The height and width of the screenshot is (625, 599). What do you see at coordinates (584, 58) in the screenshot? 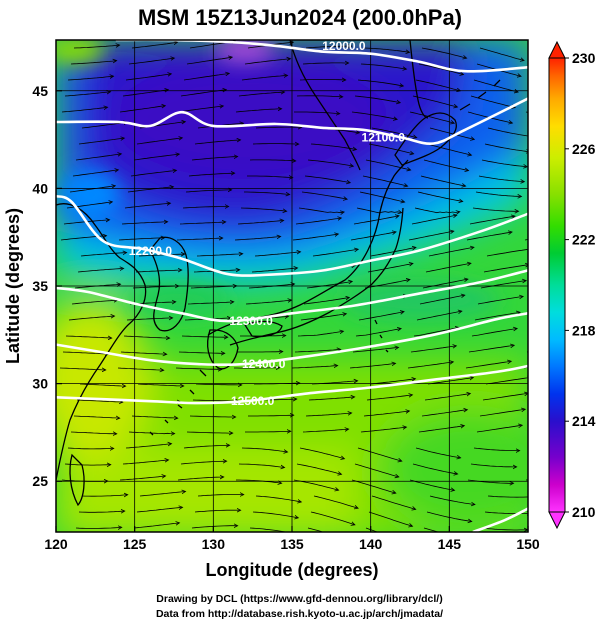
I see `colorbar-tick-label: 230` at bounding box center [584, 58].